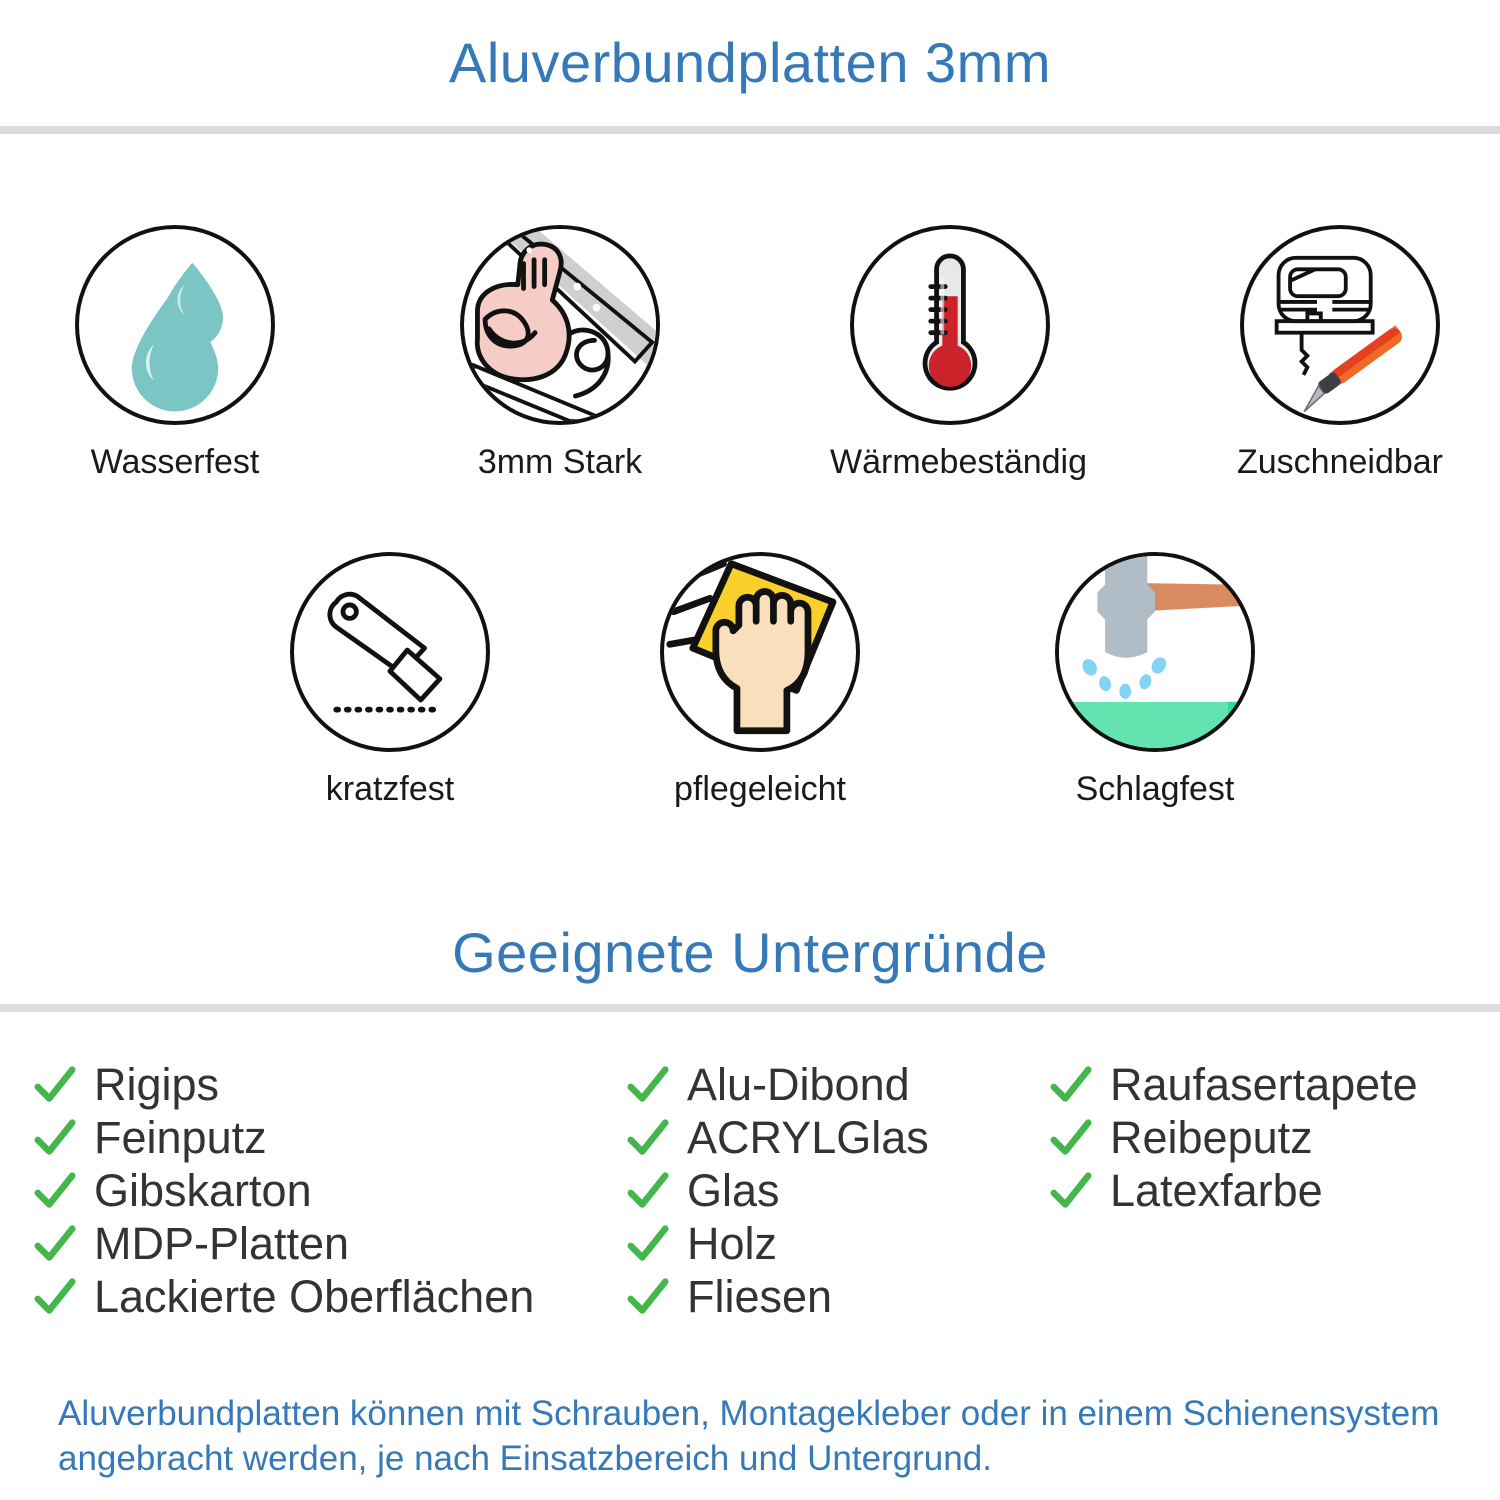 This screenshot has width=1500, height=1500. Describe the element at coordinates (750, 62) in the screenshot. I see `page-title: Aluverbundplatten 3mm` at that location.